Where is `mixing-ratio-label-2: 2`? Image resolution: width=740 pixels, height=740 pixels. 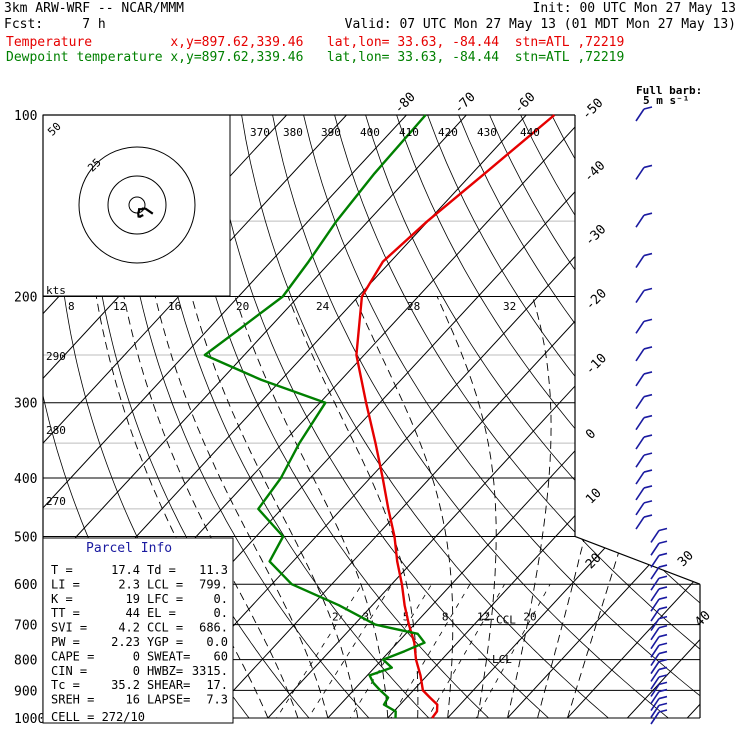
mixing-ratio-label-2: 2 is located at coordinates (335, 617).